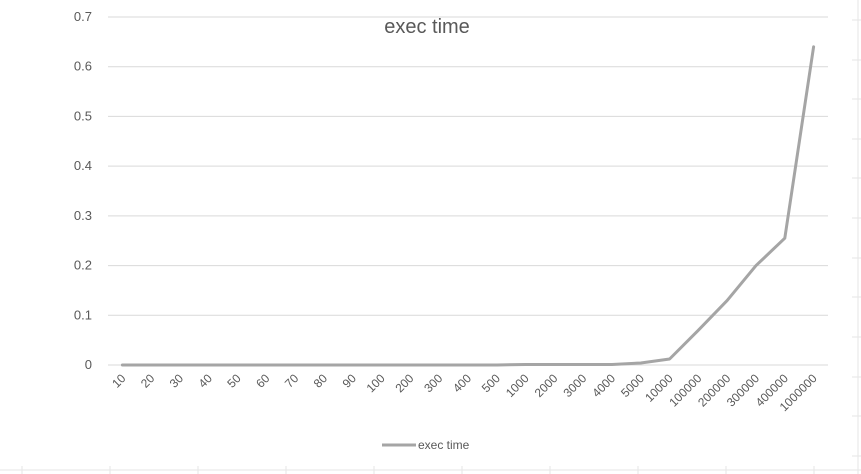 The image size is (861, 474). Describe the element at coordinates (119, 381) in the screenshot. I see `x-tick-label: 10` at that location.